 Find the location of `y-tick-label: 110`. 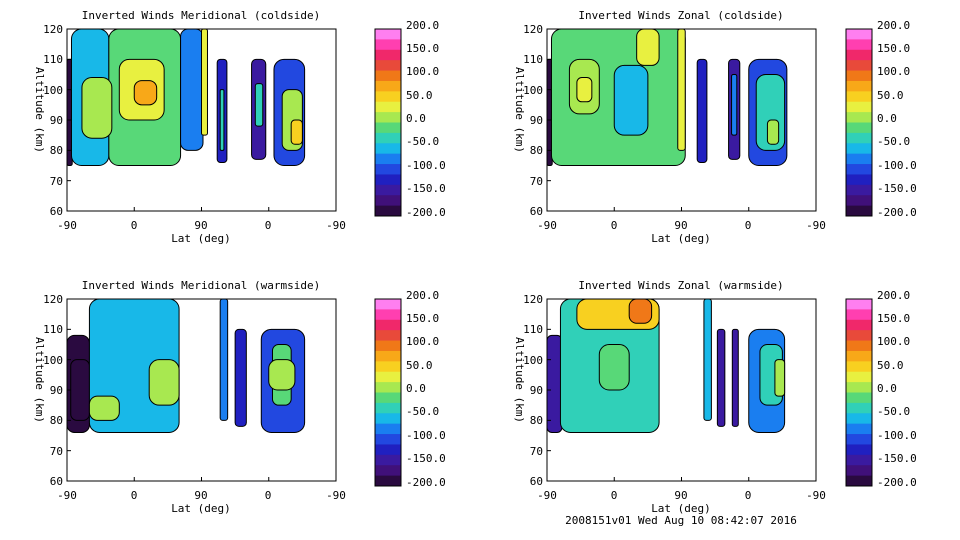

y-tick-label: 110 is located at coordinates (53, 329).